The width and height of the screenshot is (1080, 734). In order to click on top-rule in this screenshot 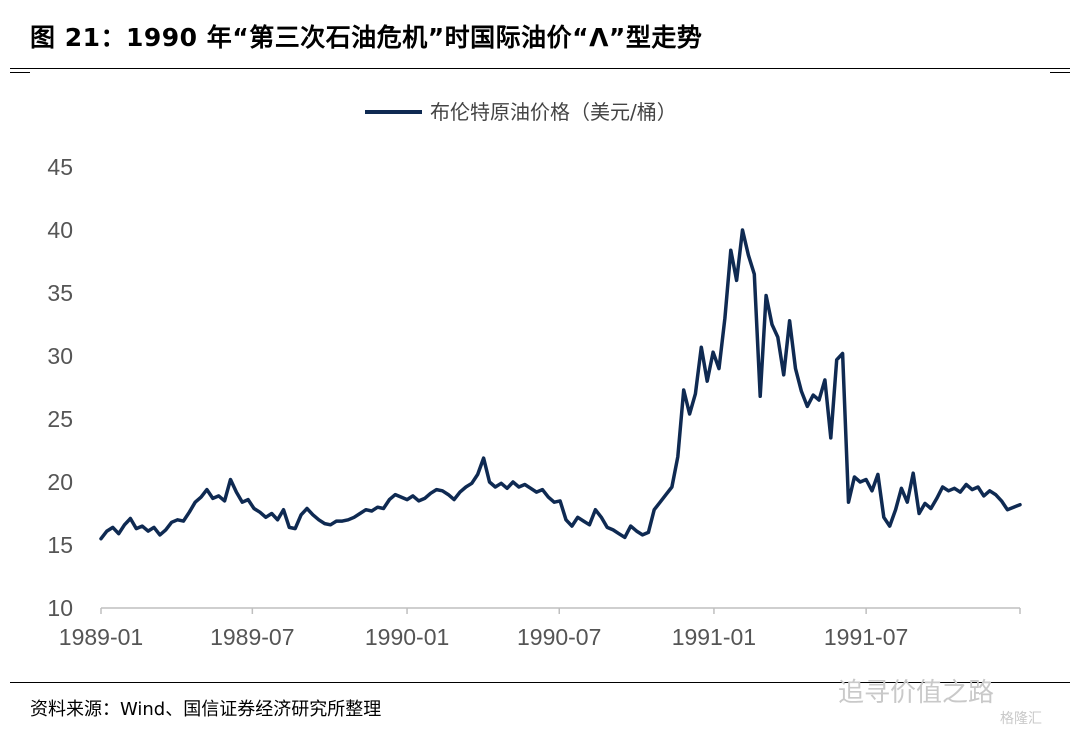, I will do `click(540, 68)`.